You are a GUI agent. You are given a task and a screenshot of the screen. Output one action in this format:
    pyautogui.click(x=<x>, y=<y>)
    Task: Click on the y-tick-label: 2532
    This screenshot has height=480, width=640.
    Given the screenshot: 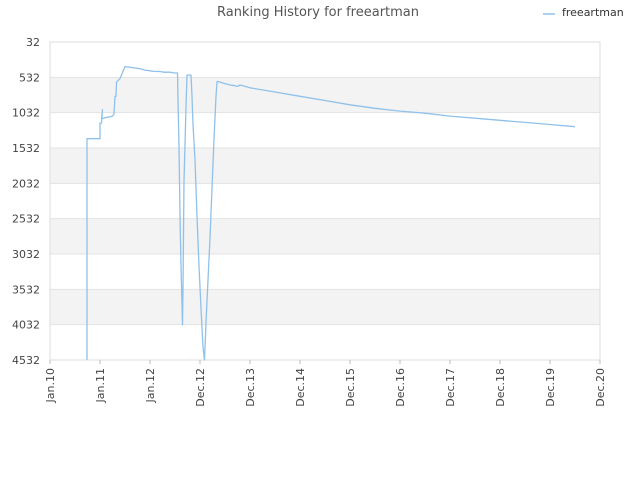 What is the action you would take?
    pyautogui.click(x=26, y=219)
    